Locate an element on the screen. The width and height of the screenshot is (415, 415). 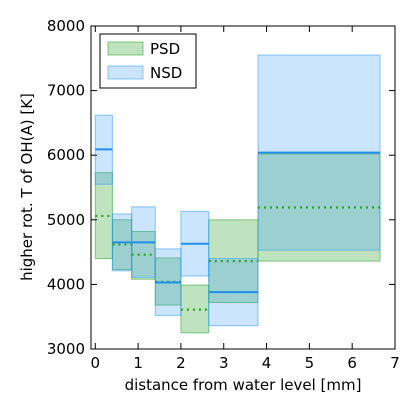
legend: PSD NSD is located at coordinates (148, 61).